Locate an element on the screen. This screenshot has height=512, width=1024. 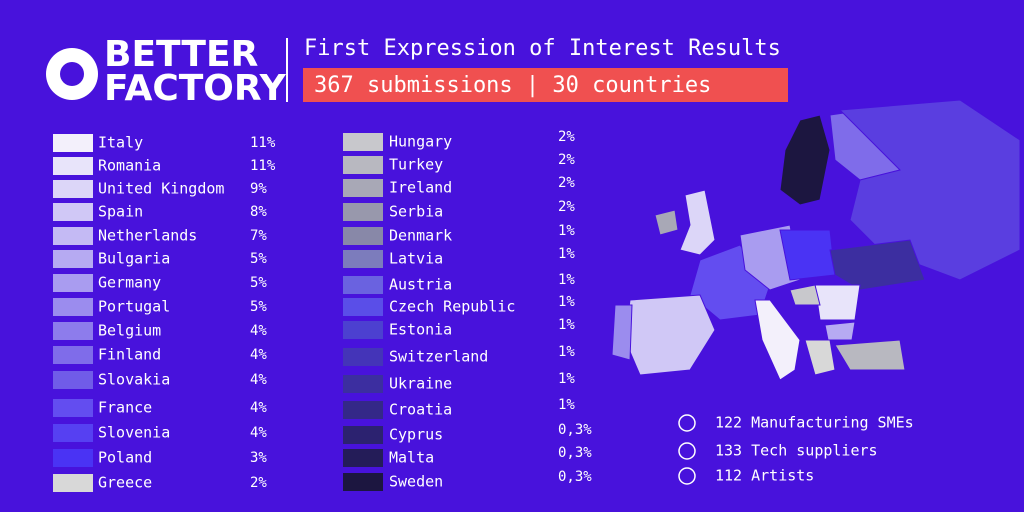
country-share: 3% is located at coordinates (258, 458).